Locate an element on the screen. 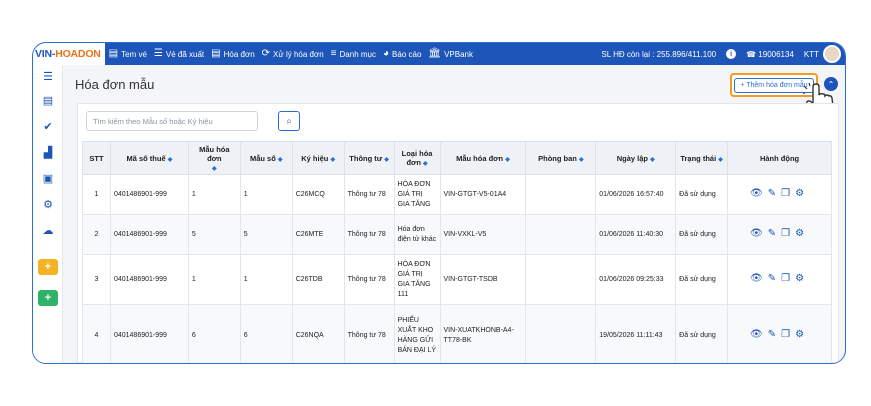 The image size is (871, 406). col-ky-hieu: Ký hiệu ◆ is located at coordinates (318, 158).